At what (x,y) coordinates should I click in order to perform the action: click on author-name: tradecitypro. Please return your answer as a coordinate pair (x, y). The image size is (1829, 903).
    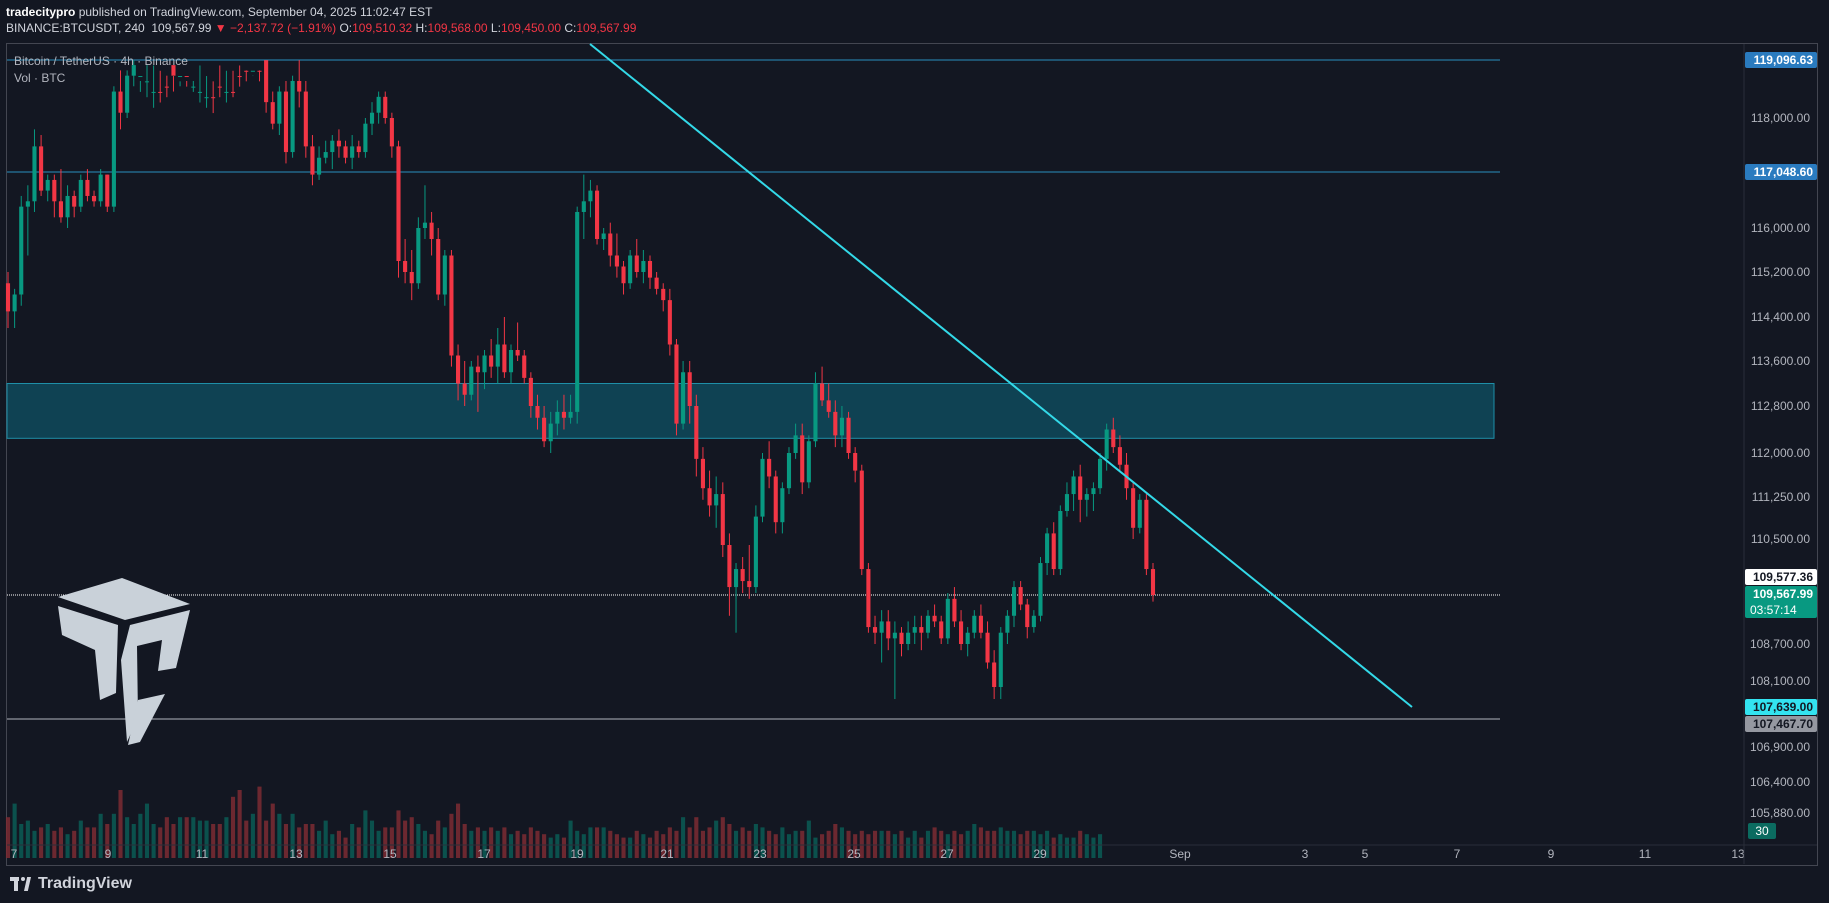
    Looking at the image, I should click on (41, 12).